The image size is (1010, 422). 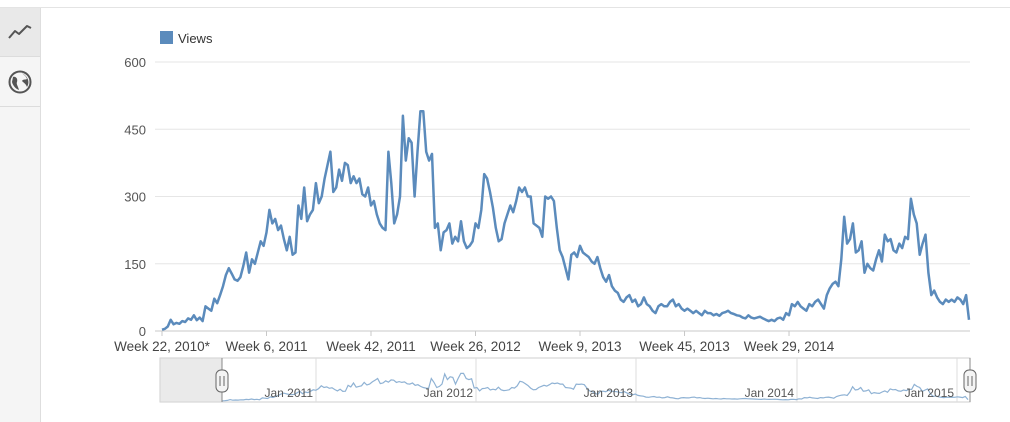 What do you see at coordinates (162, 346) in the screenshot?
I see `x-tick-label: Week 22, 2010*` at bounding box center [162, 346].